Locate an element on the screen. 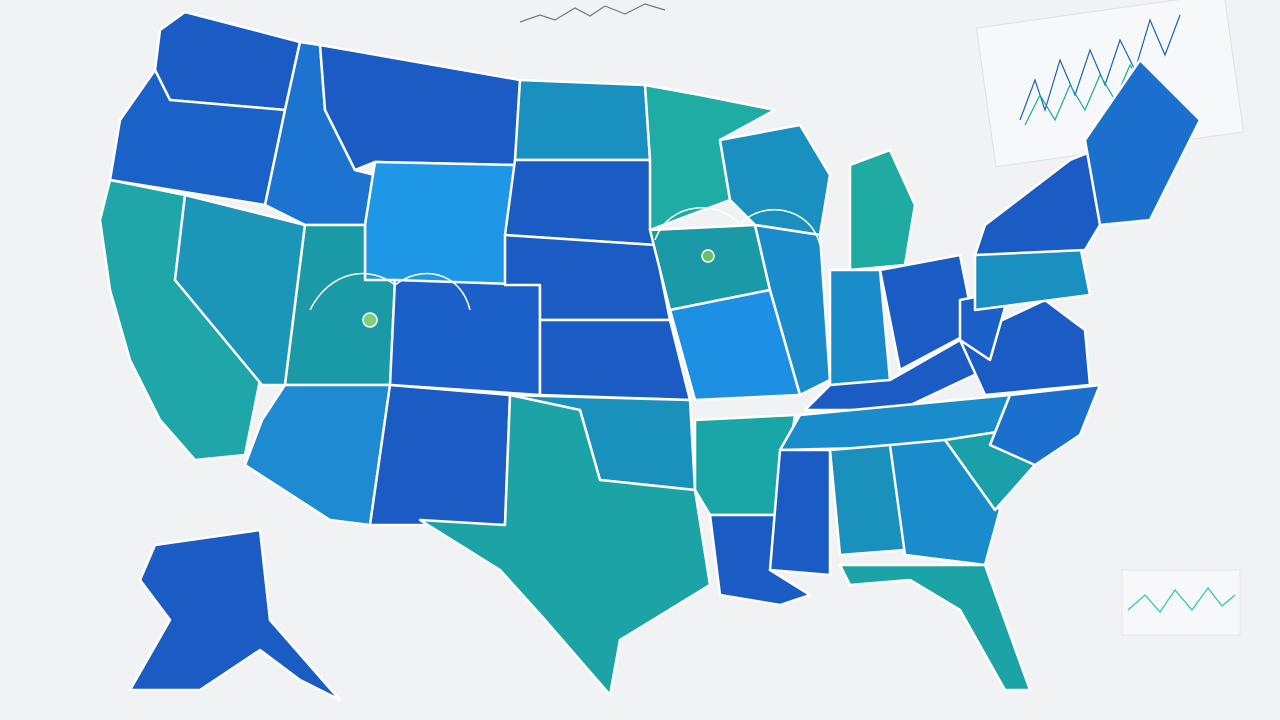 The height and width of the screenshot is (720, 1280). sparkline-panel is located at coordinates (1181, 602).